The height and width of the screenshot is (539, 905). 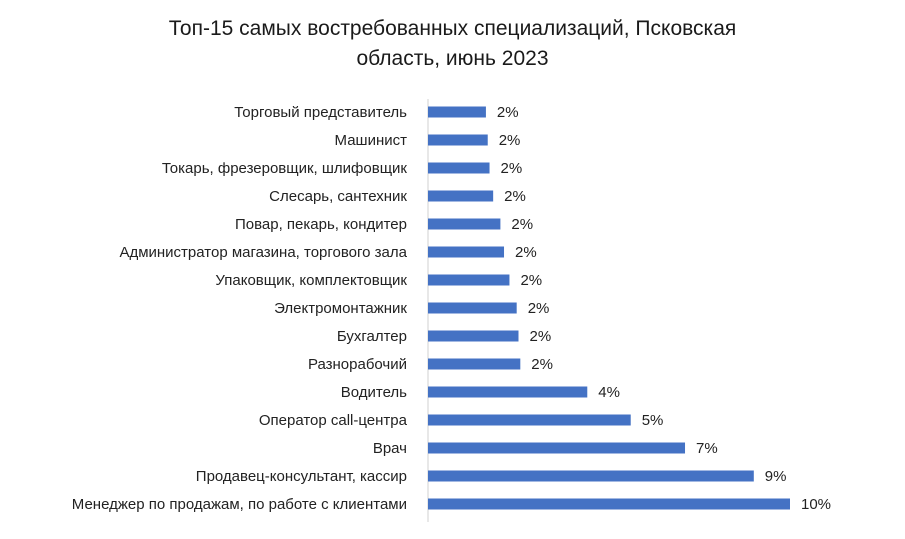 What do you see at coordinates (340, 308) in the screenshot?
I see `category-label: Электромонтажник` at bounding box center [340, 308].